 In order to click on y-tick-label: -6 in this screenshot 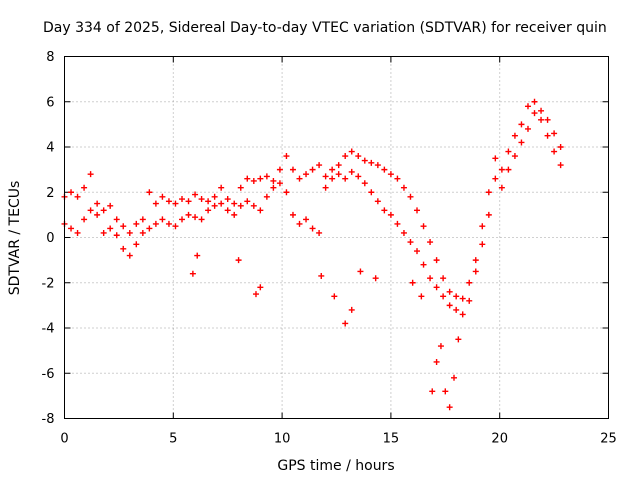, I will do `click(48, 374)`.